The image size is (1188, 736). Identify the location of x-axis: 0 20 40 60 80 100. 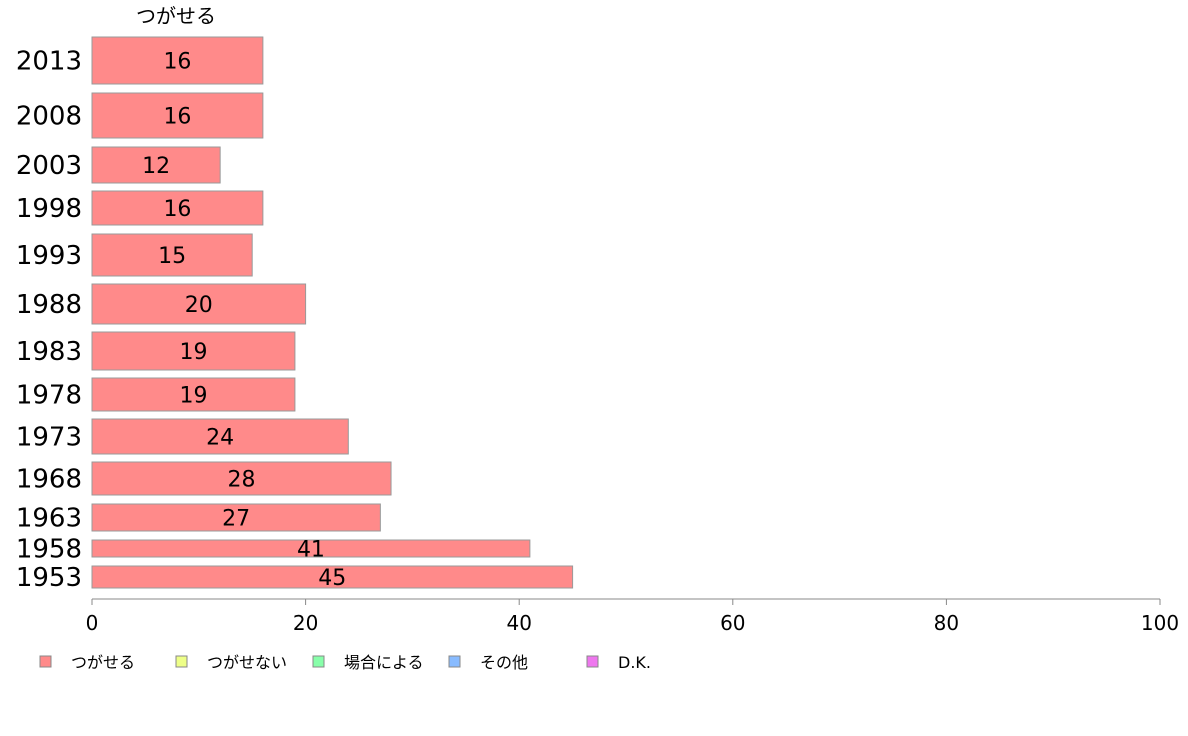
(632, 616).